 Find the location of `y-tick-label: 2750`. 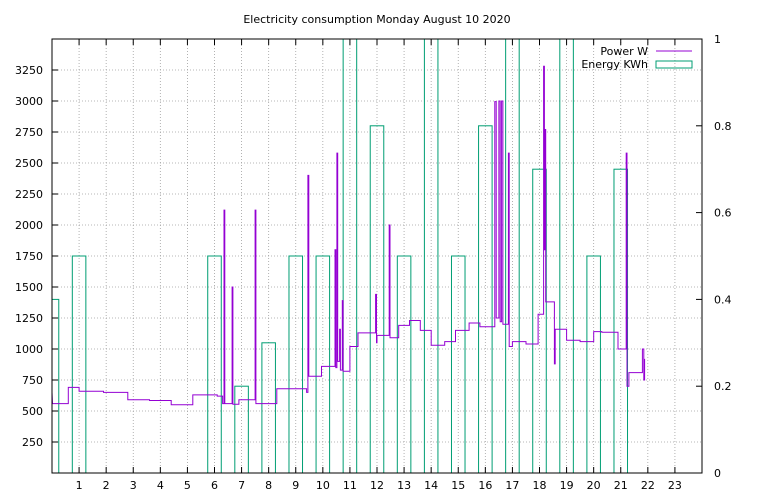

y-tick-label: 2750 is located at coordinates (29, 132).